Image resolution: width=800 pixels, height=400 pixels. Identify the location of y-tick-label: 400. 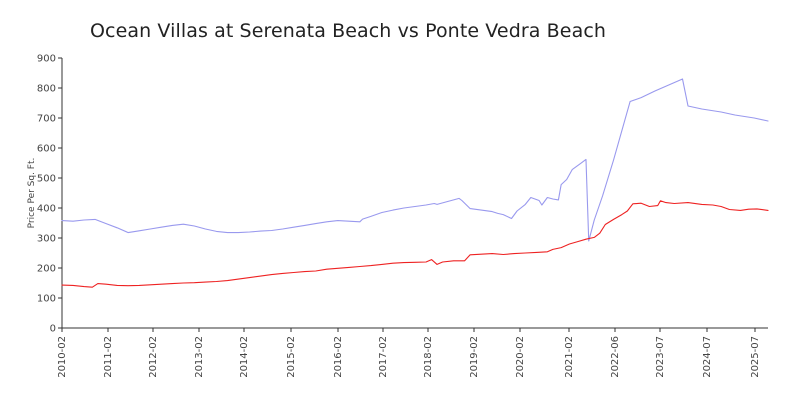
(46, 209).